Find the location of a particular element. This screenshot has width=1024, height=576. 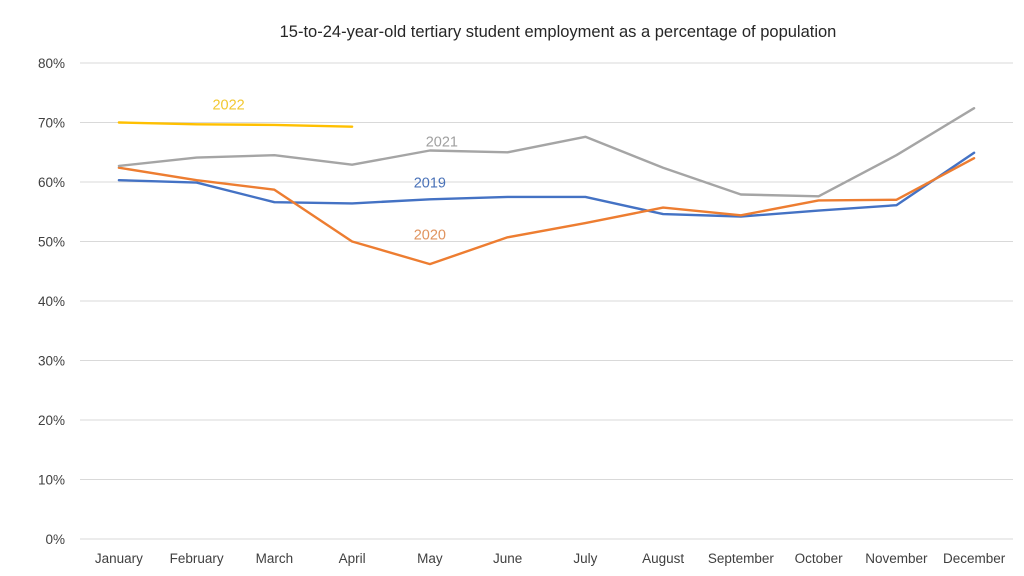

y-tick-label: 70% is located at coordinates (51, 123).